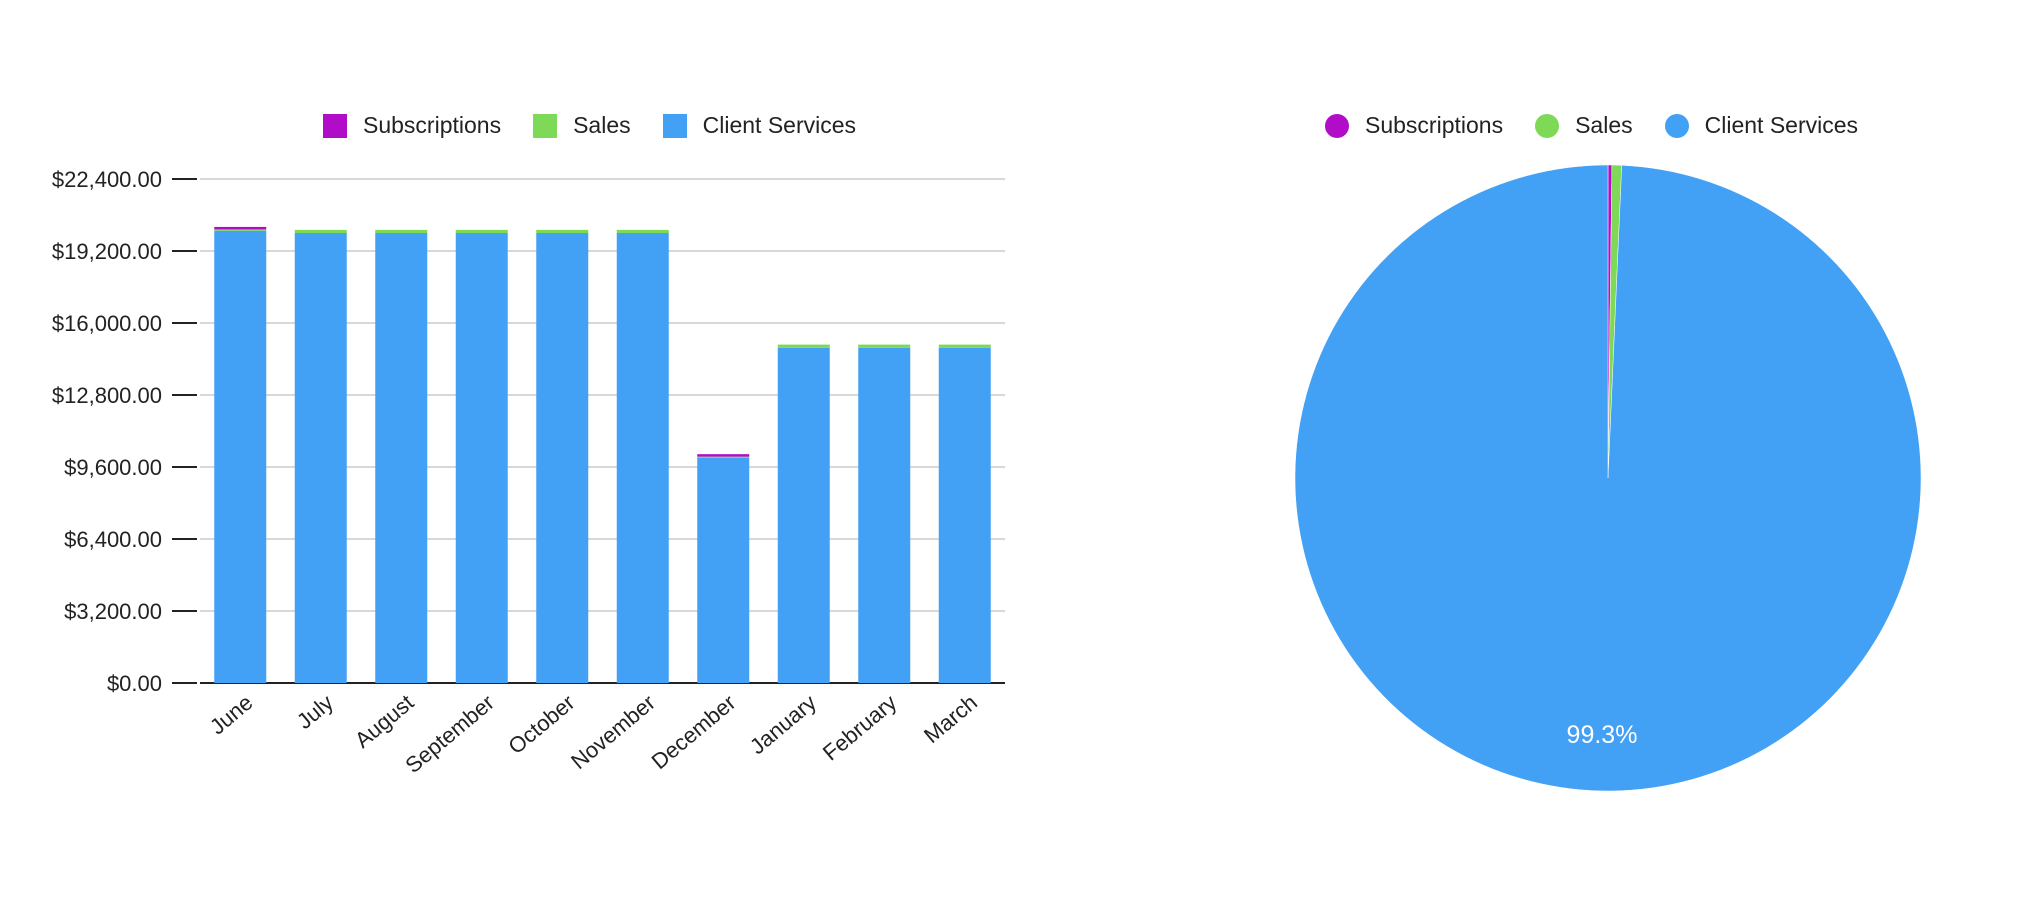  I want to click on x-tick-label: December, so click(694, 732).